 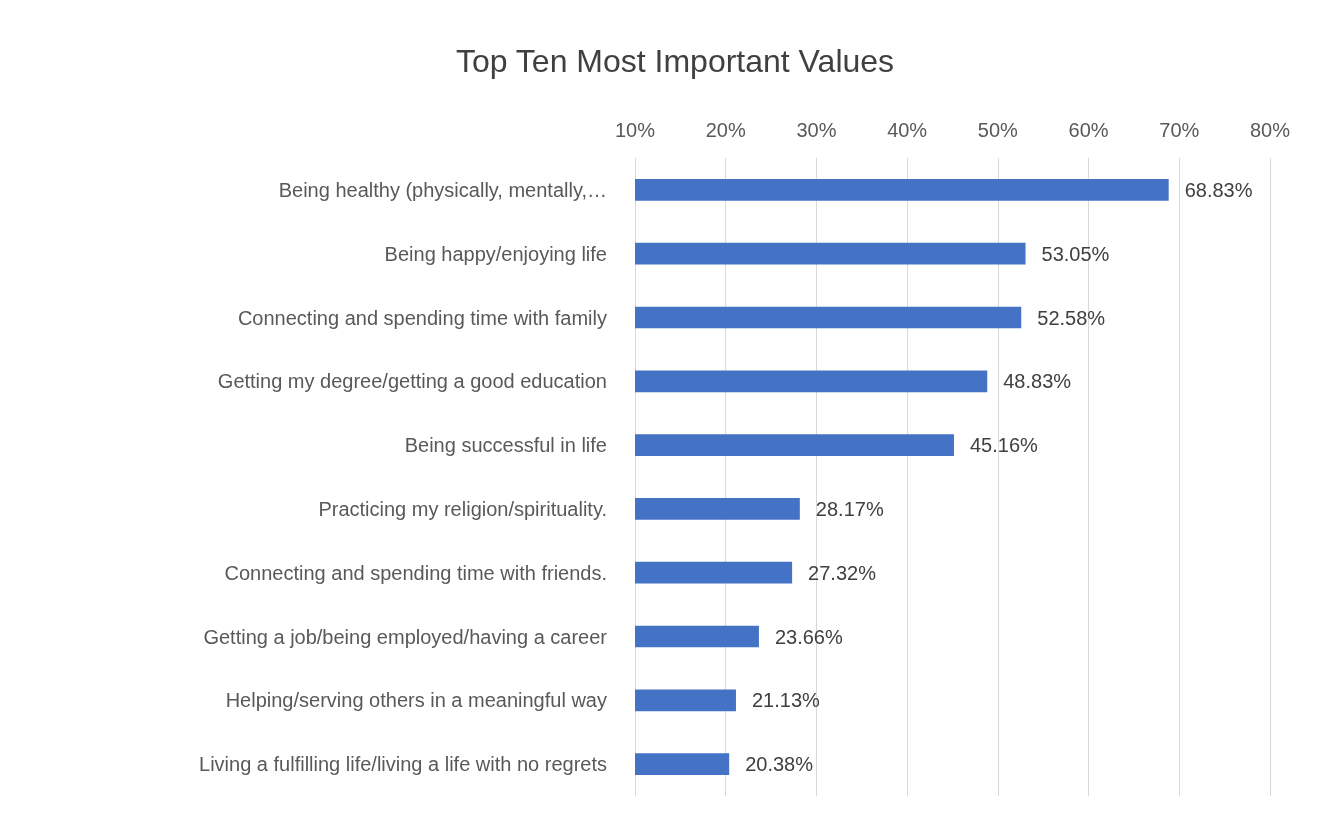 What do you see at coordinates (1003, 445) in the screenshot?
I see `data-label: 45.16%` at bounding box center [1003, 445].